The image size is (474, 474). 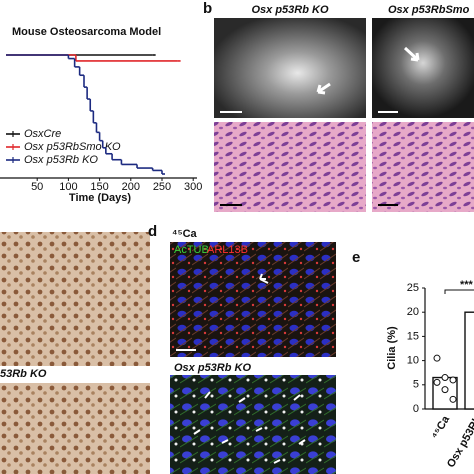 What do you see at coordinates (413, 336) in the screenshot?
I see `y-tick-label: 15` at bounding box center [413, 336].